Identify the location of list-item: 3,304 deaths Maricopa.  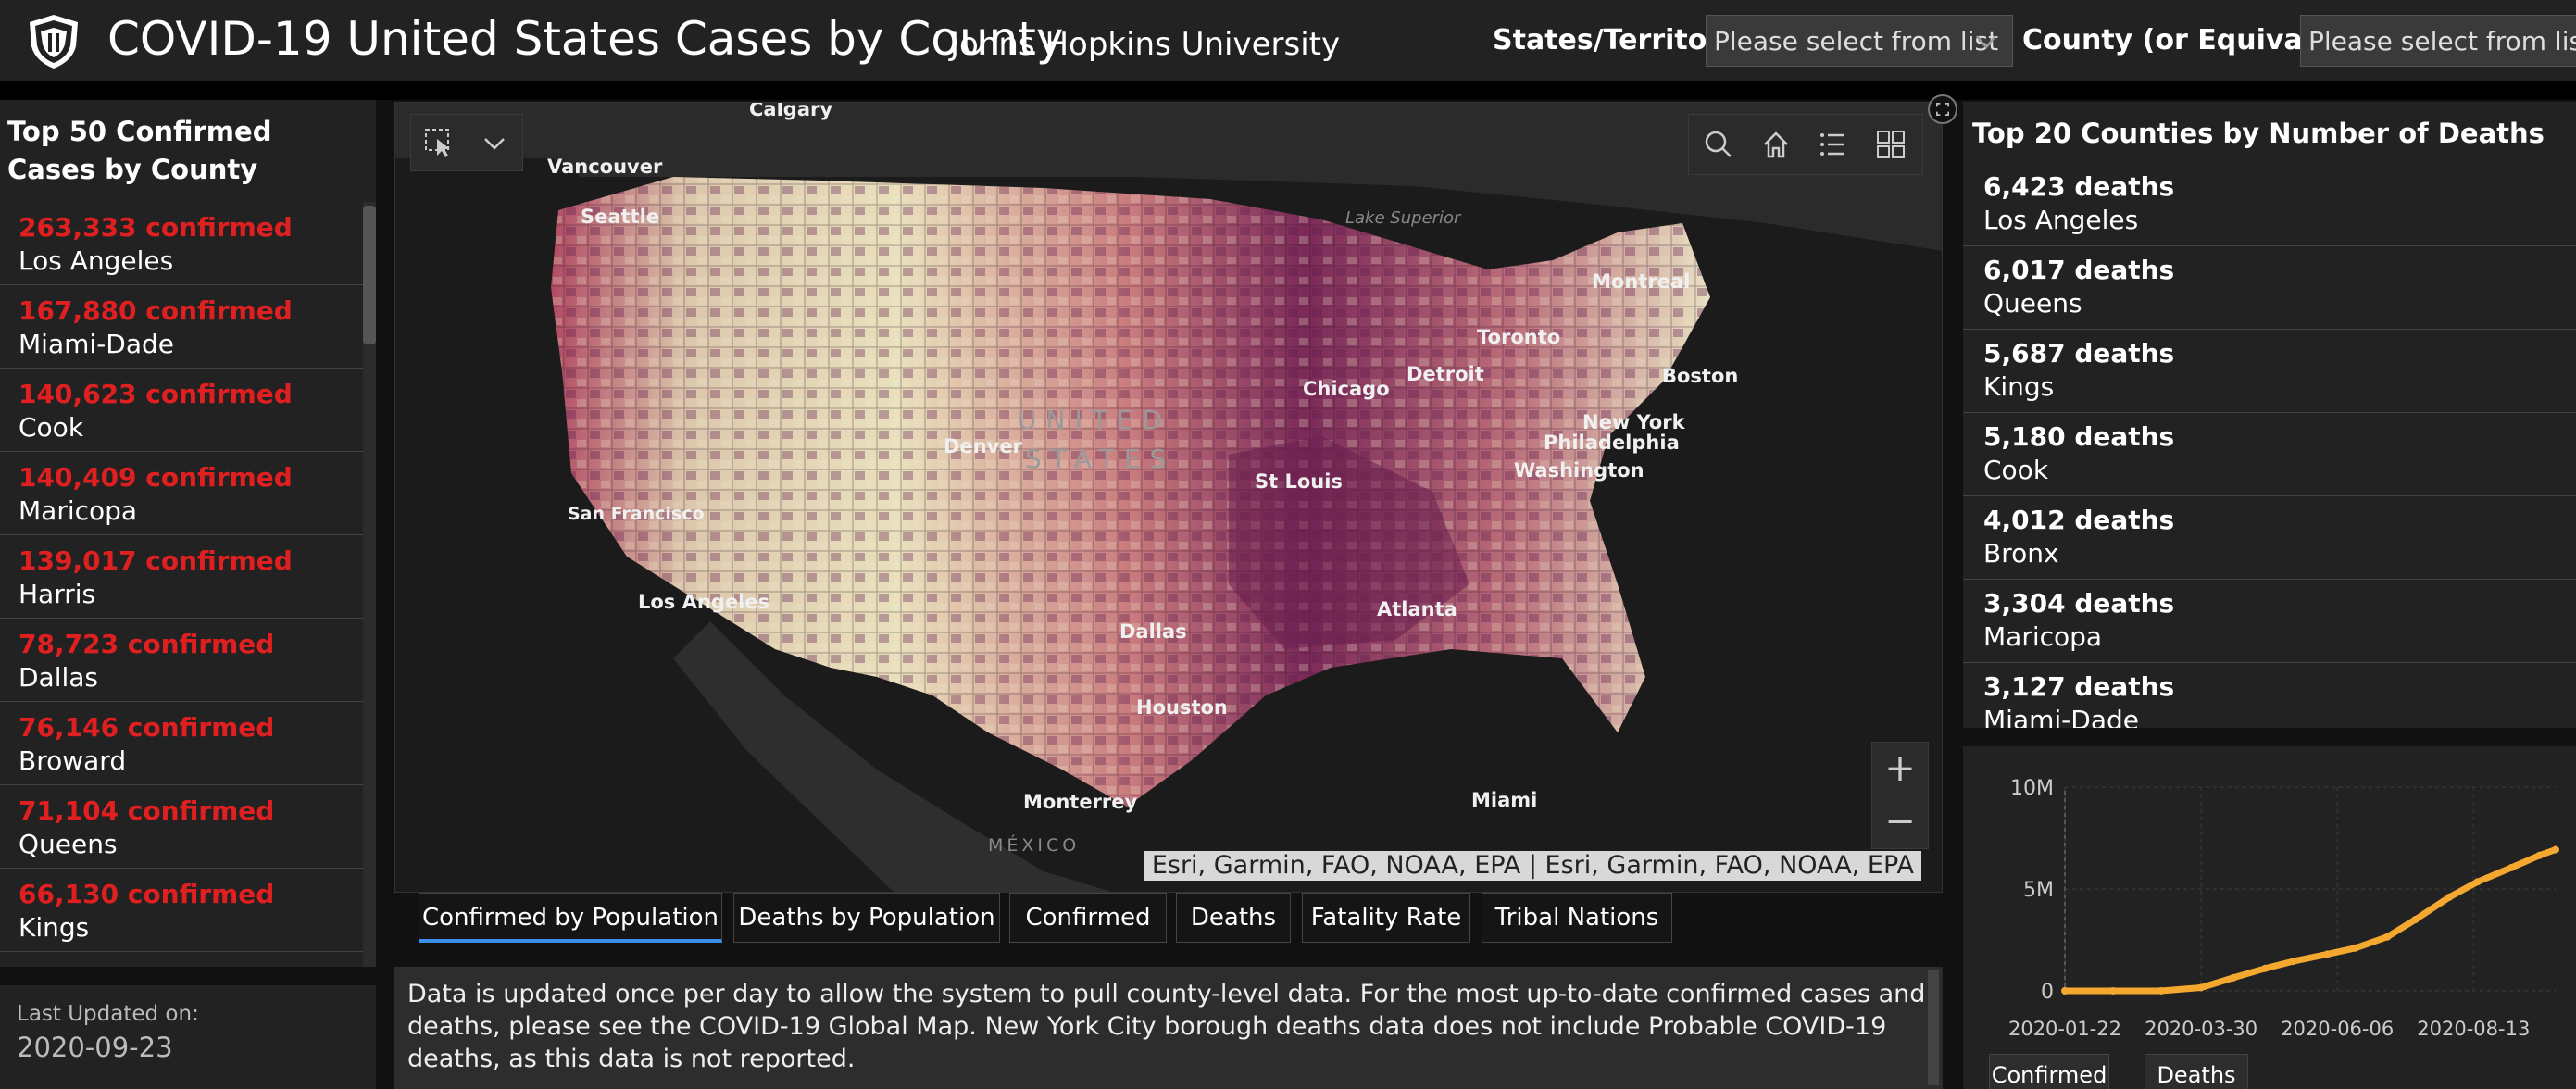
(2270, 621).